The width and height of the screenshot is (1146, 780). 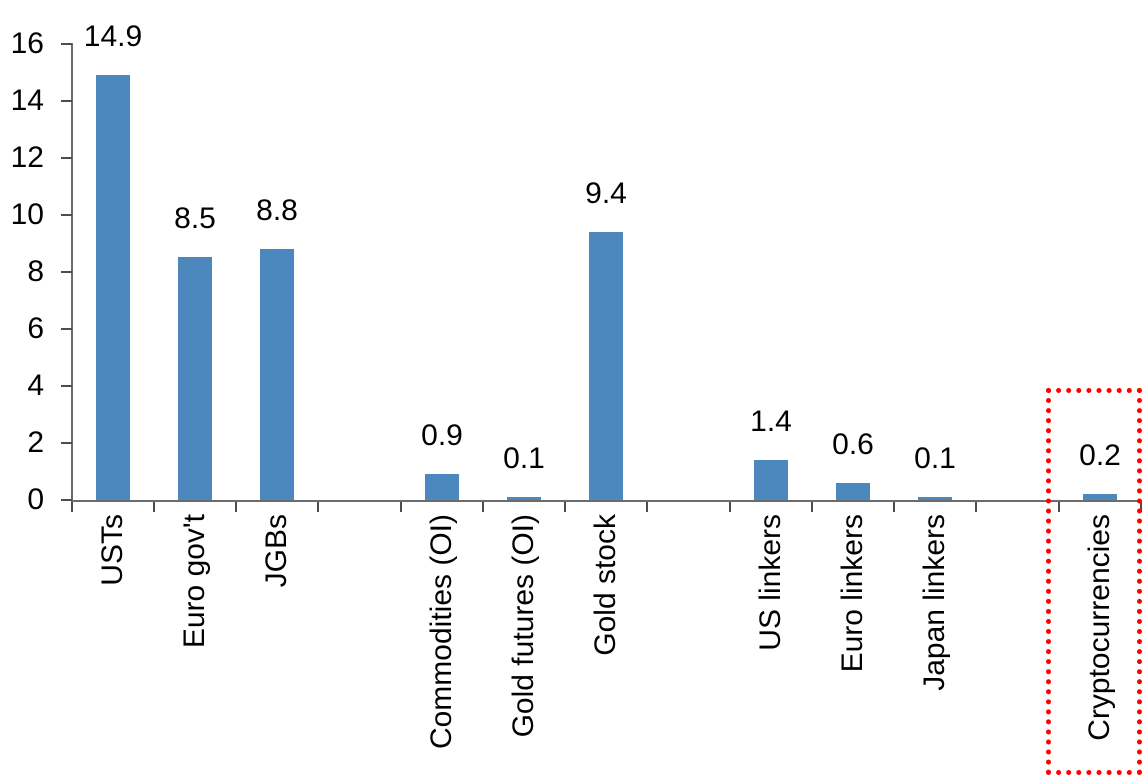 I want to click on y-axis-tick-label: 0, so click(x=35, y=499).